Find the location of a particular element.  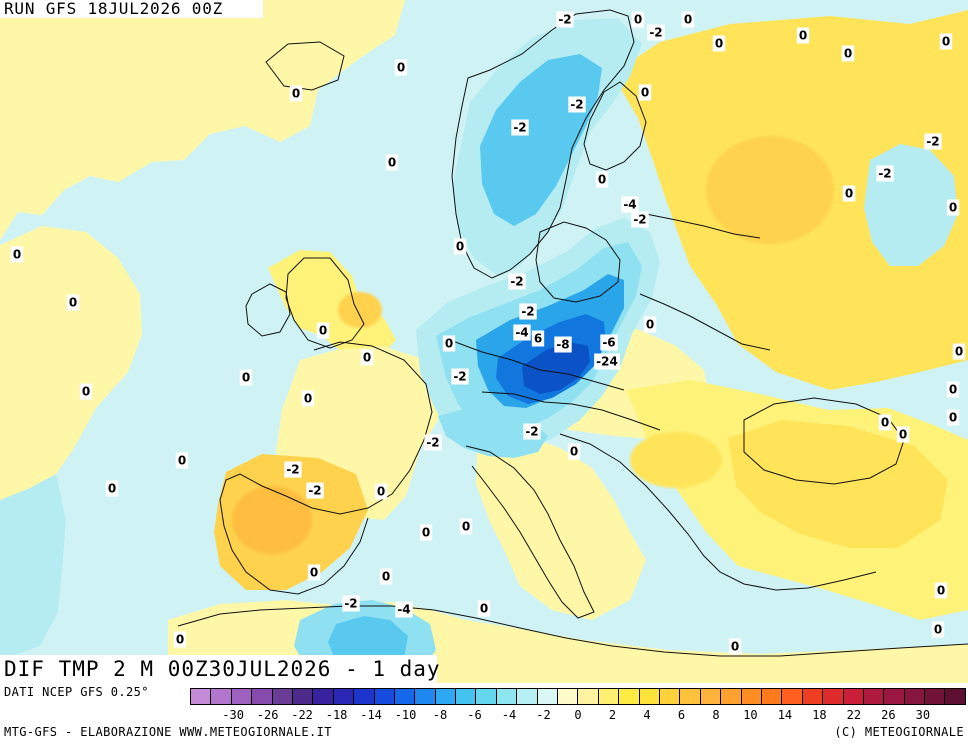

colorbar-tick-label: -30 is located at coordinates (233, 715).